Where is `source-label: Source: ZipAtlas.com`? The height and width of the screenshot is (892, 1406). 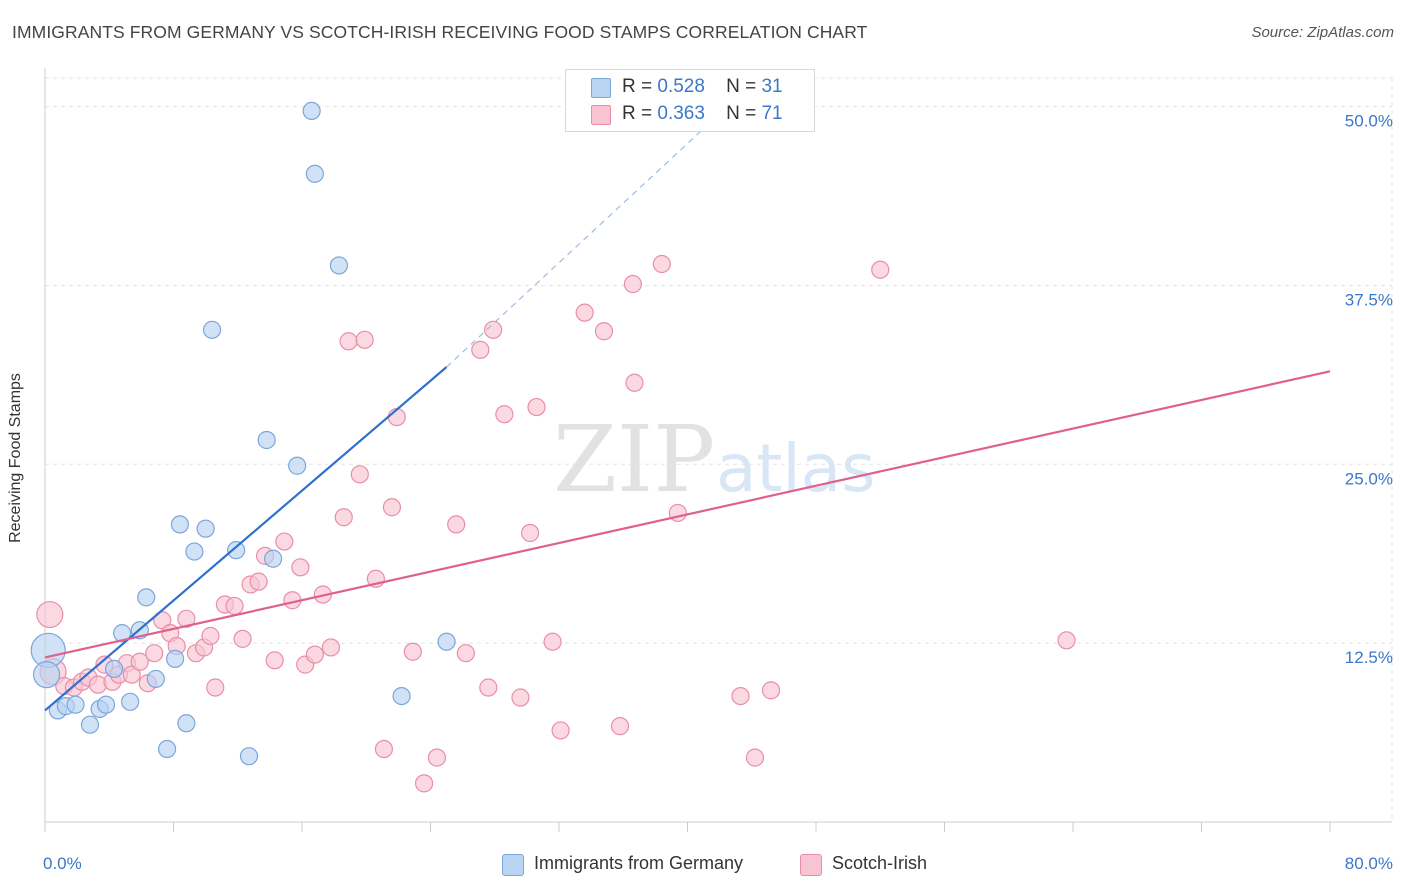 source-label: Source: ZipAtlas.com is located at coordinates (1322, 32).